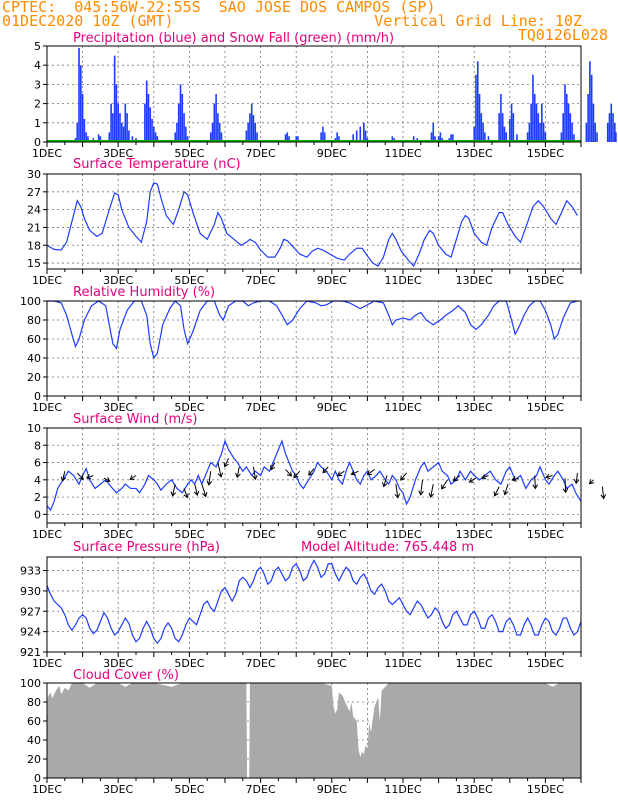 The height and width of the screenshot is (800, 618). I want to click on panel5-xtick-label-6: 13DEC, so click(474, 663).